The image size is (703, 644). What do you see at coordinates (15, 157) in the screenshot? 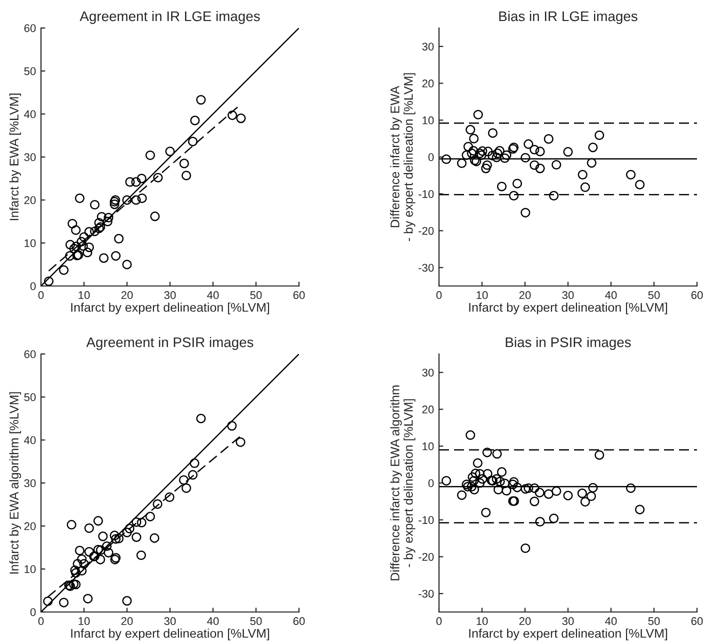
I see `y-axis-title: Infarct by EWA [%LVM]` at bounding box center [15, 157].